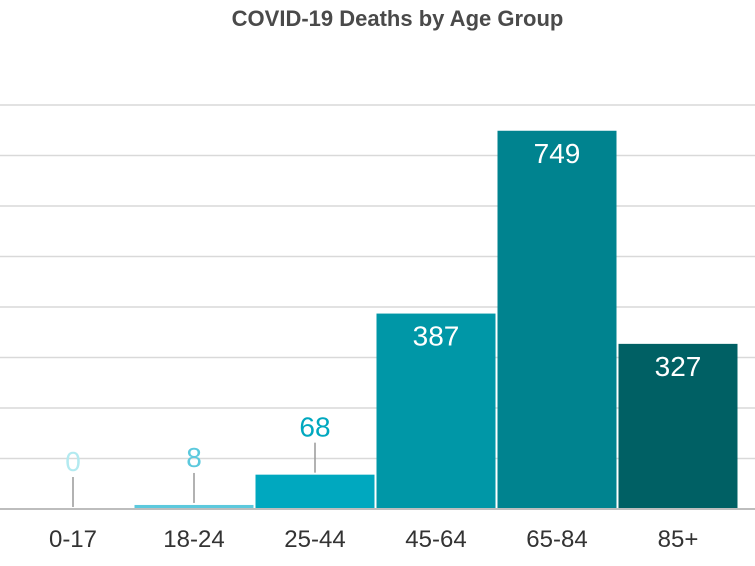 This screenshot has width=755, height=566. What do you see at coordinates (193, 539) in the screenshot?
I see `x-tick-label: 18-24` at bounding box center [193, 539].